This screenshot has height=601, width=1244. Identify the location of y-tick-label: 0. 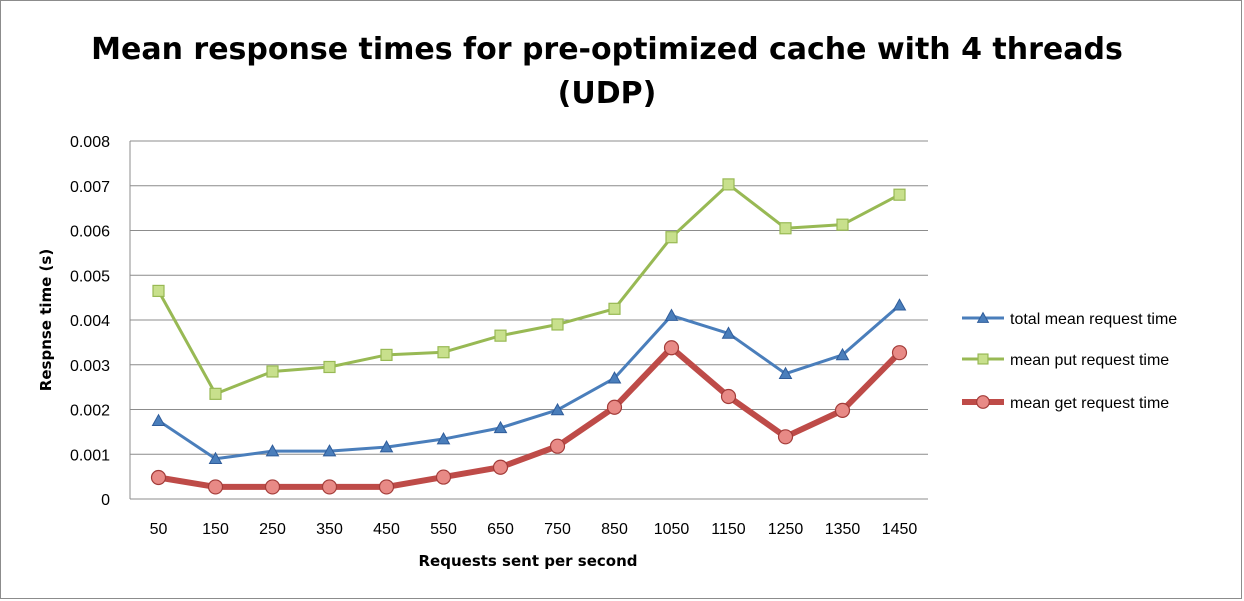
(105, 500).